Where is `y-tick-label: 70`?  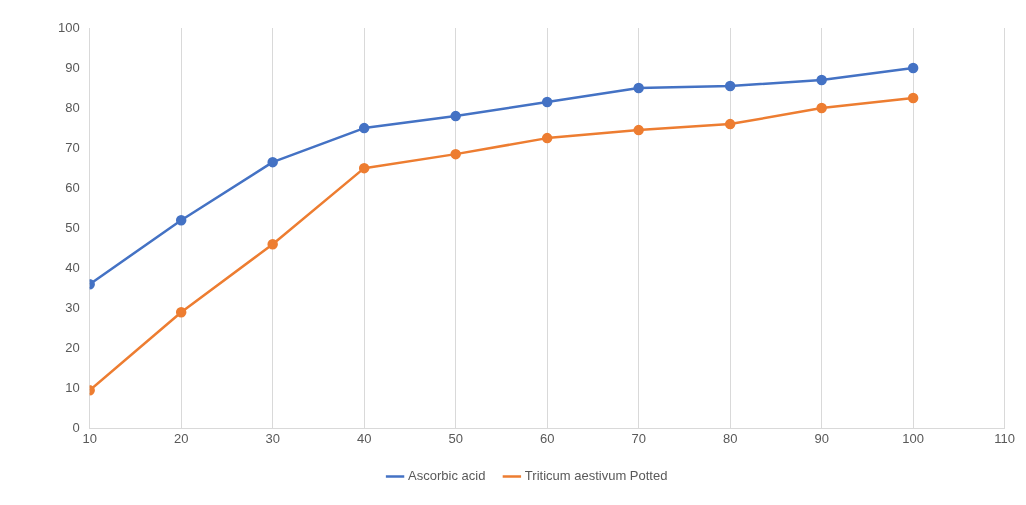
y-tick-label: 70 is located at coordinates (72, 147).